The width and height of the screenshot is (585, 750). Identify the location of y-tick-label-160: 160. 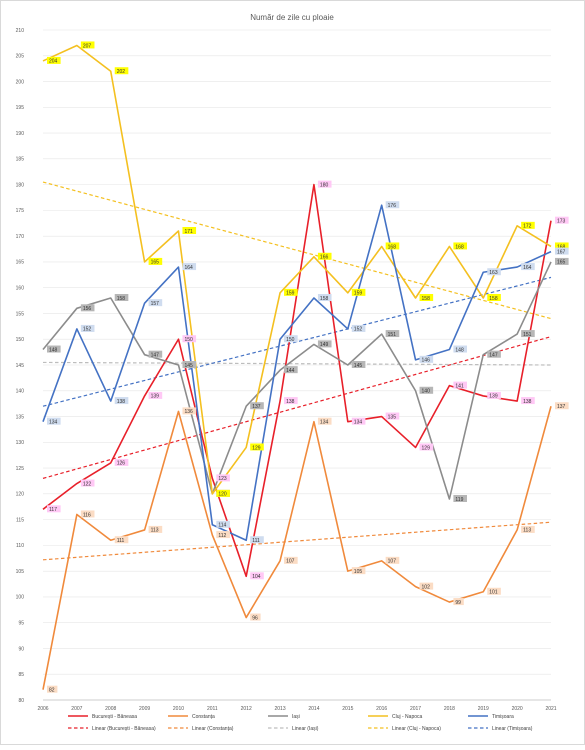
(20, 288).